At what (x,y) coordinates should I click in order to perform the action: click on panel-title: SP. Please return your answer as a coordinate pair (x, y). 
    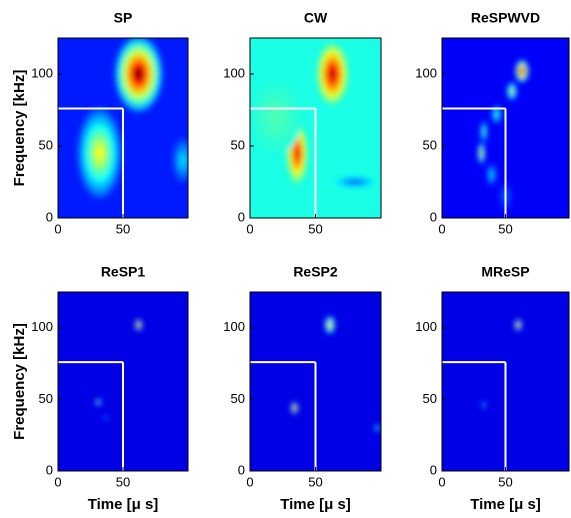
    Looking at the image, I should click on (123, 18).